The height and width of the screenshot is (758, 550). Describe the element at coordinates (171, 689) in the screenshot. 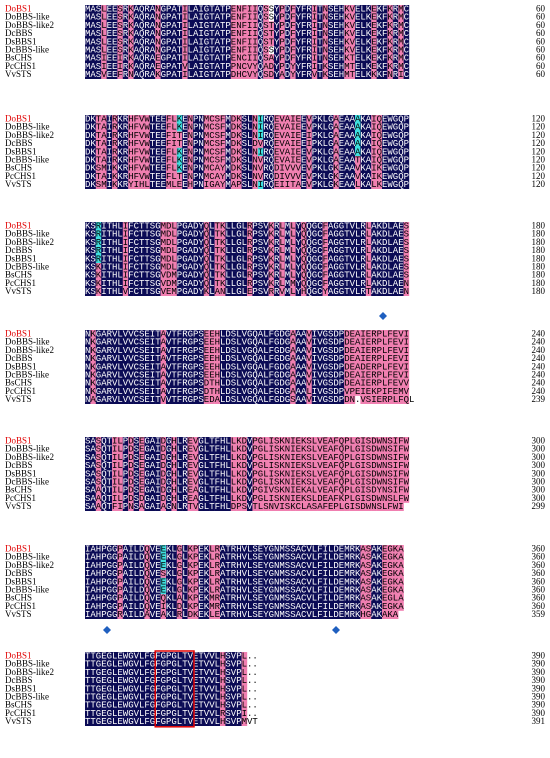

I see `sequence: TTGEGLEWGVLFGFGPGLTVETVVLHSVPL..` at that location.